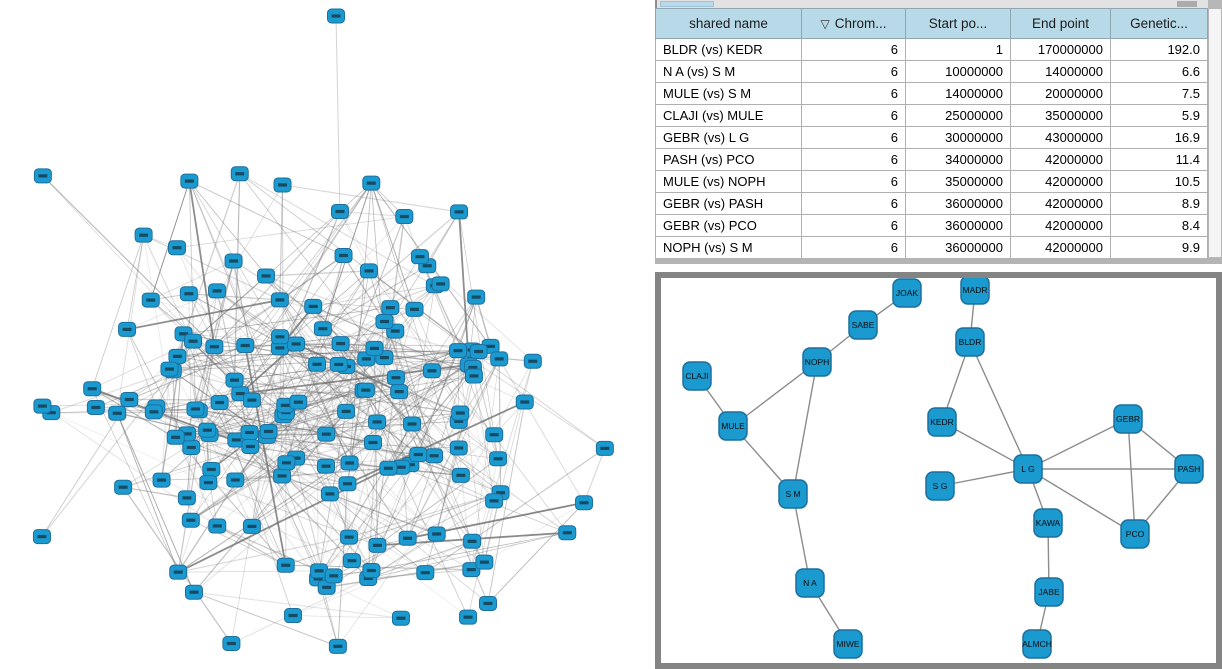 The width and height of the screenshot is (1222, 669). I want to click on table-row: PASH (vs) PCO 6 34000000 42000000 11.4, so click(931, 159).